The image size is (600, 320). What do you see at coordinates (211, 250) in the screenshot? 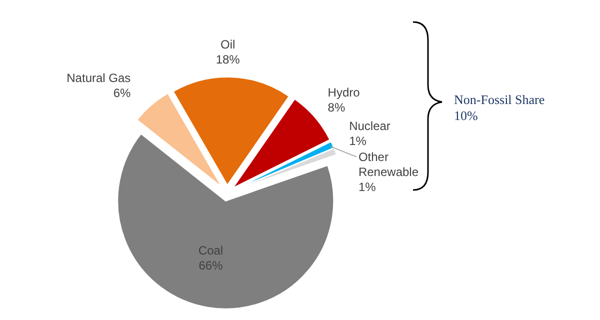
I see `slice-label: Coal` at bounding box center [211, 250].